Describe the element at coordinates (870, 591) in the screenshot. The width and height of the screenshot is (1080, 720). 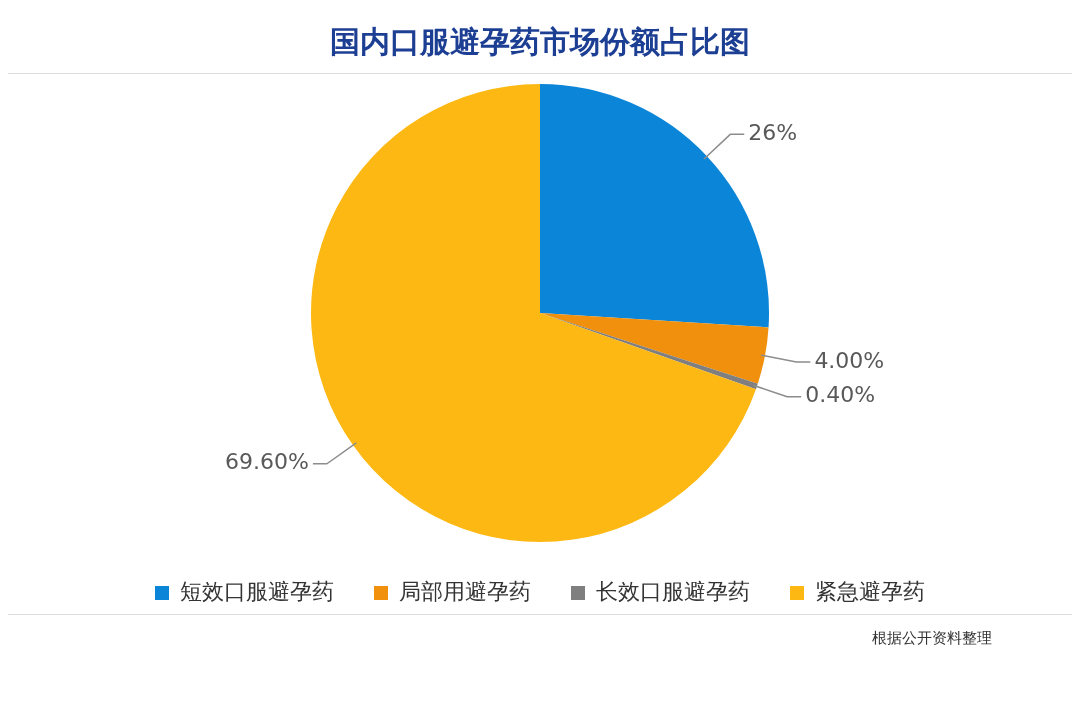
I see `legend-label: 紧急避孕药` at that location.